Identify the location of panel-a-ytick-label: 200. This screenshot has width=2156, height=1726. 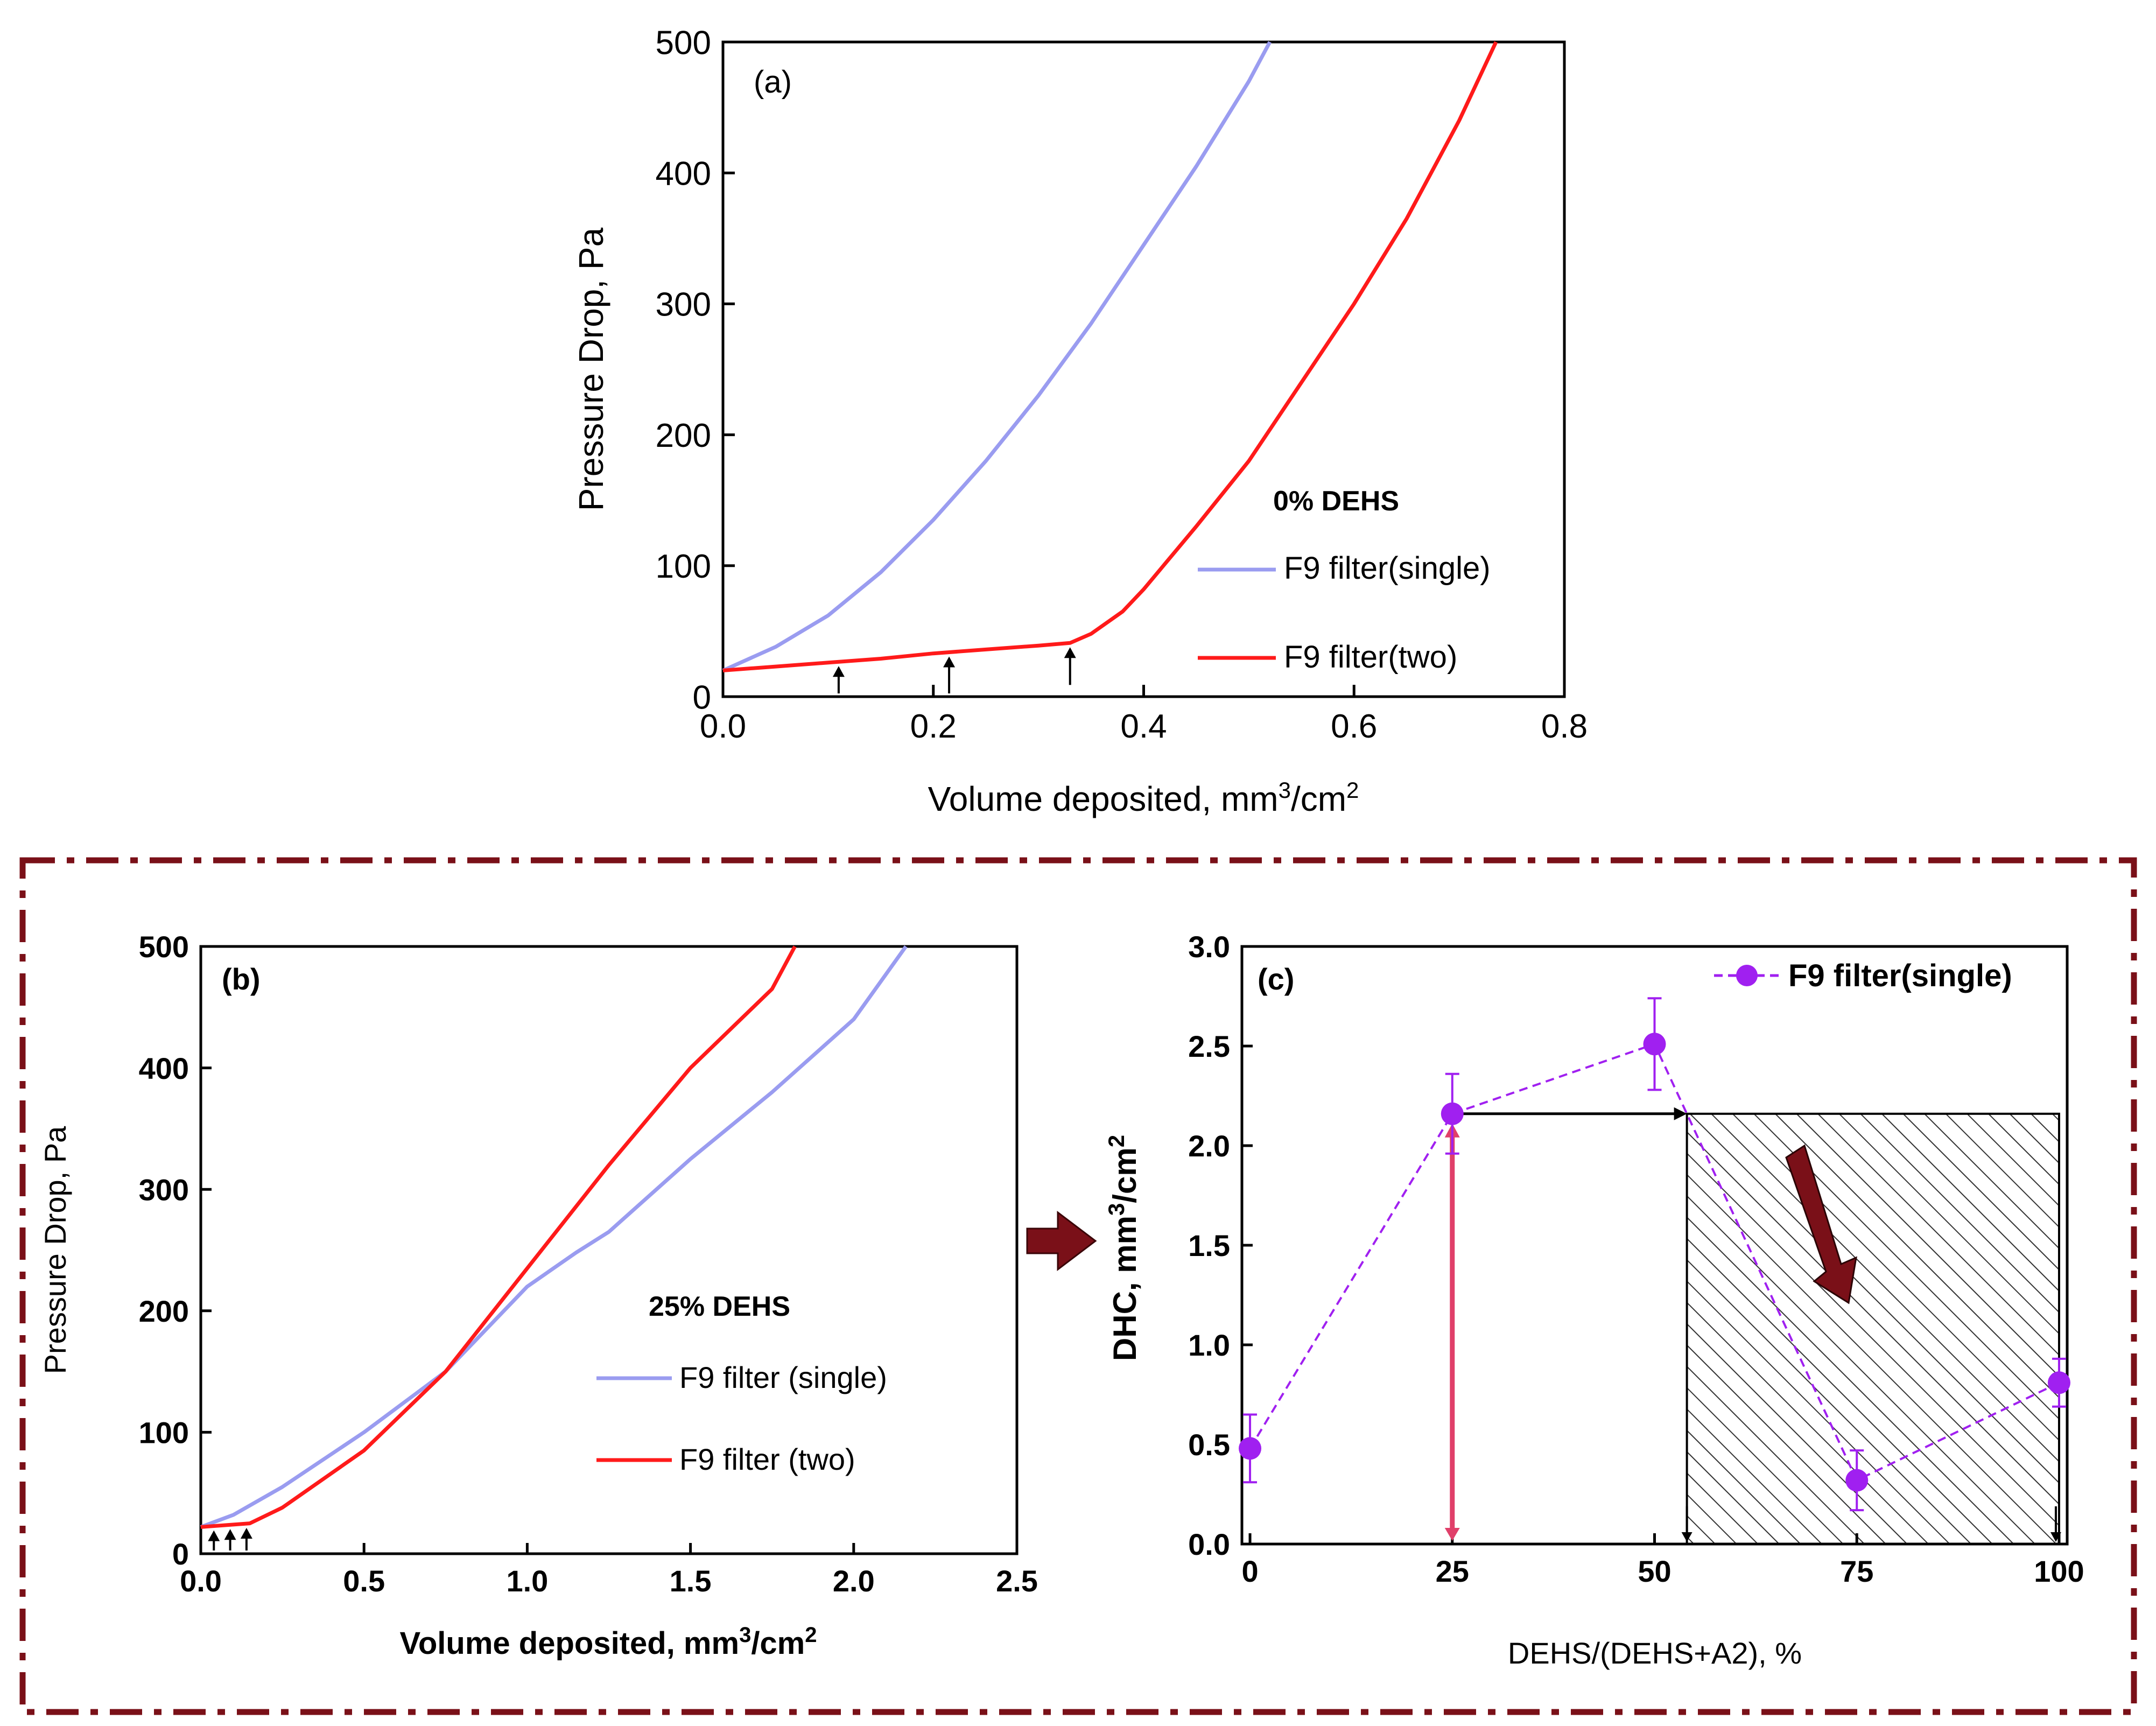
(683, 435).